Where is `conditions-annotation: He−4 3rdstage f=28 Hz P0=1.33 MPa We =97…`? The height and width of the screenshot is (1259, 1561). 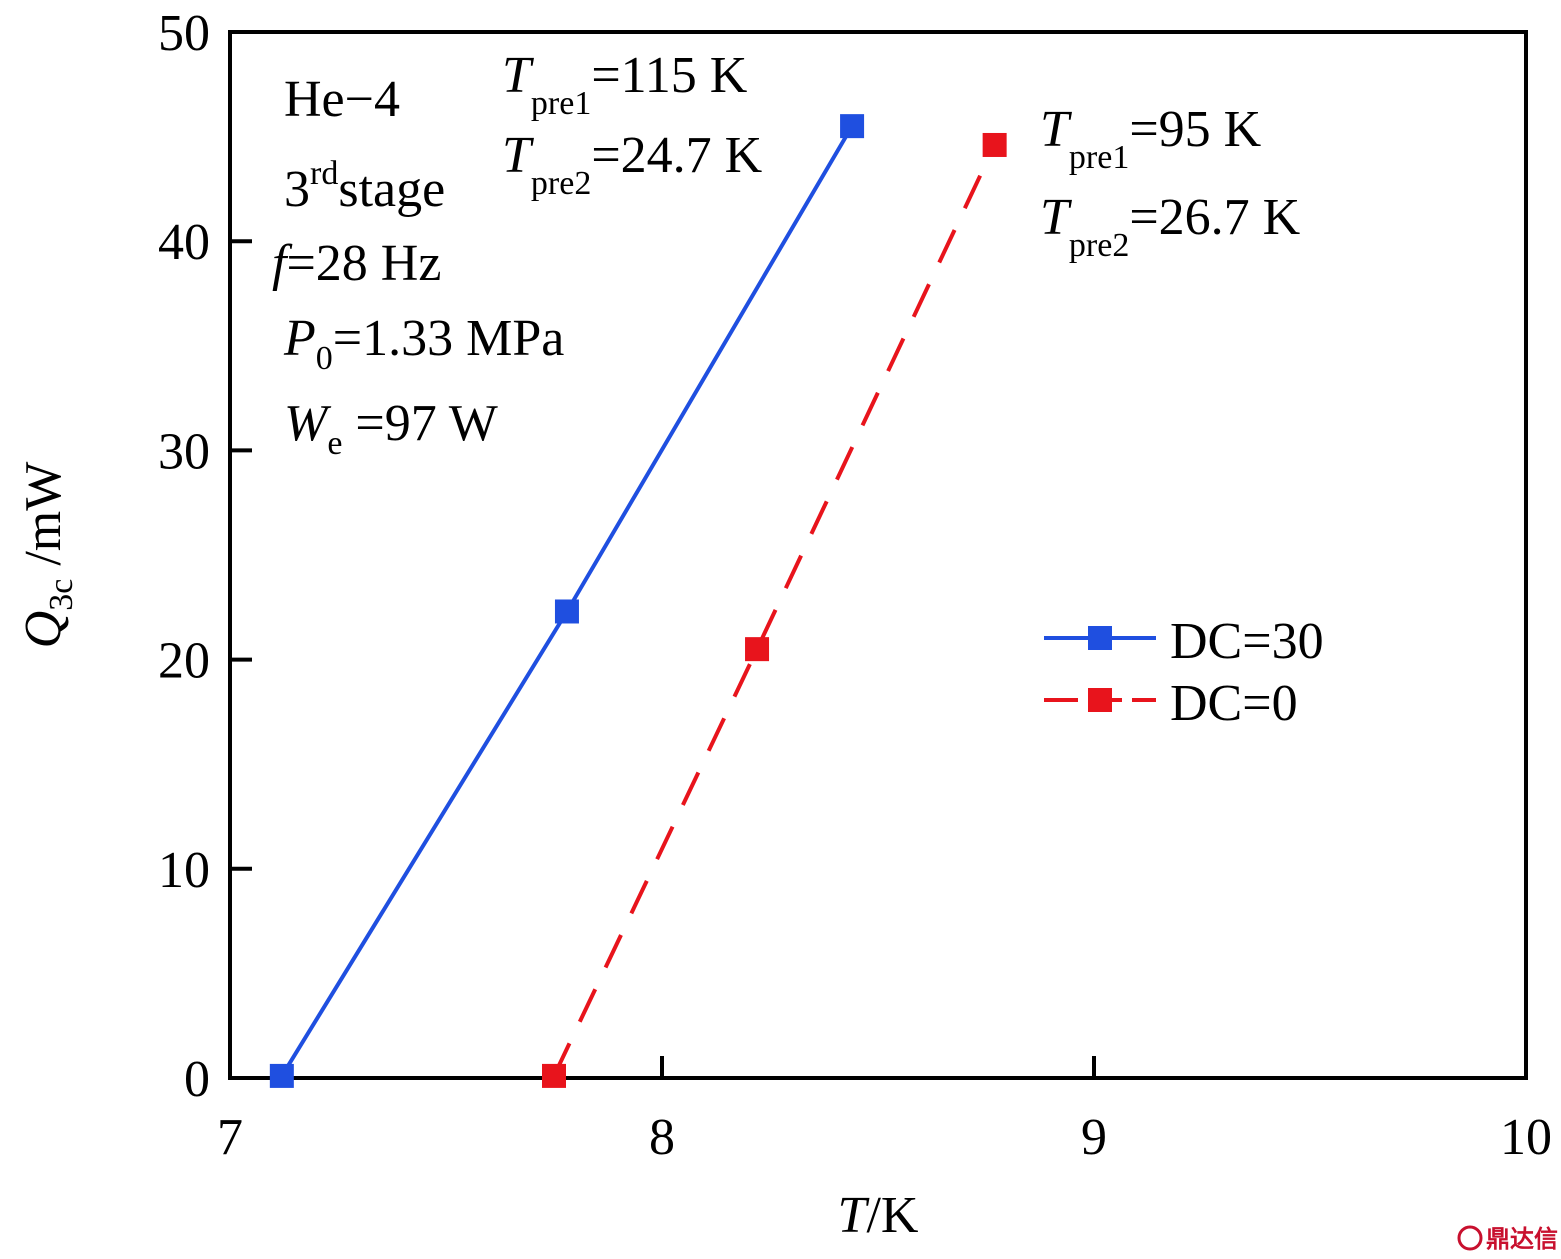
conditions-annotation: He−4 3rdstage f=28 Hz P0=1.33 MPa We =97… is located at coordinates (418, 266).